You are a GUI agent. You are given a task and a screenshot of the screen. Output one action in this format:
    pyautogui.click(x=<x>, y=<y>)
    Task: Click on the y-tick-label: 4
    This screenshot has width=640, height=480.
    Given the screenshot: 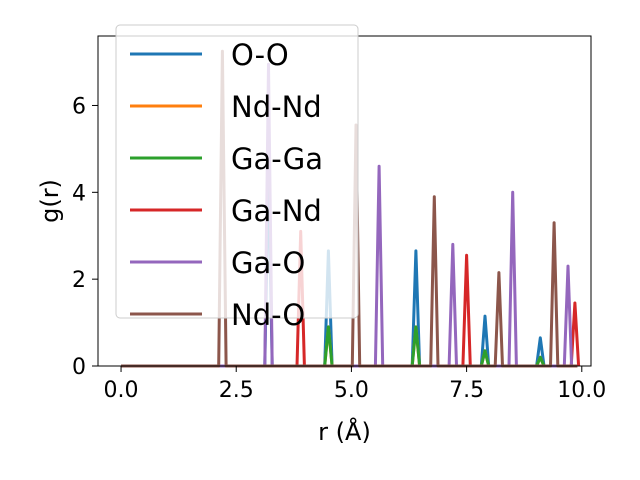 What is the action you would take?
    pyautogui.click(x=79, y=193)
    